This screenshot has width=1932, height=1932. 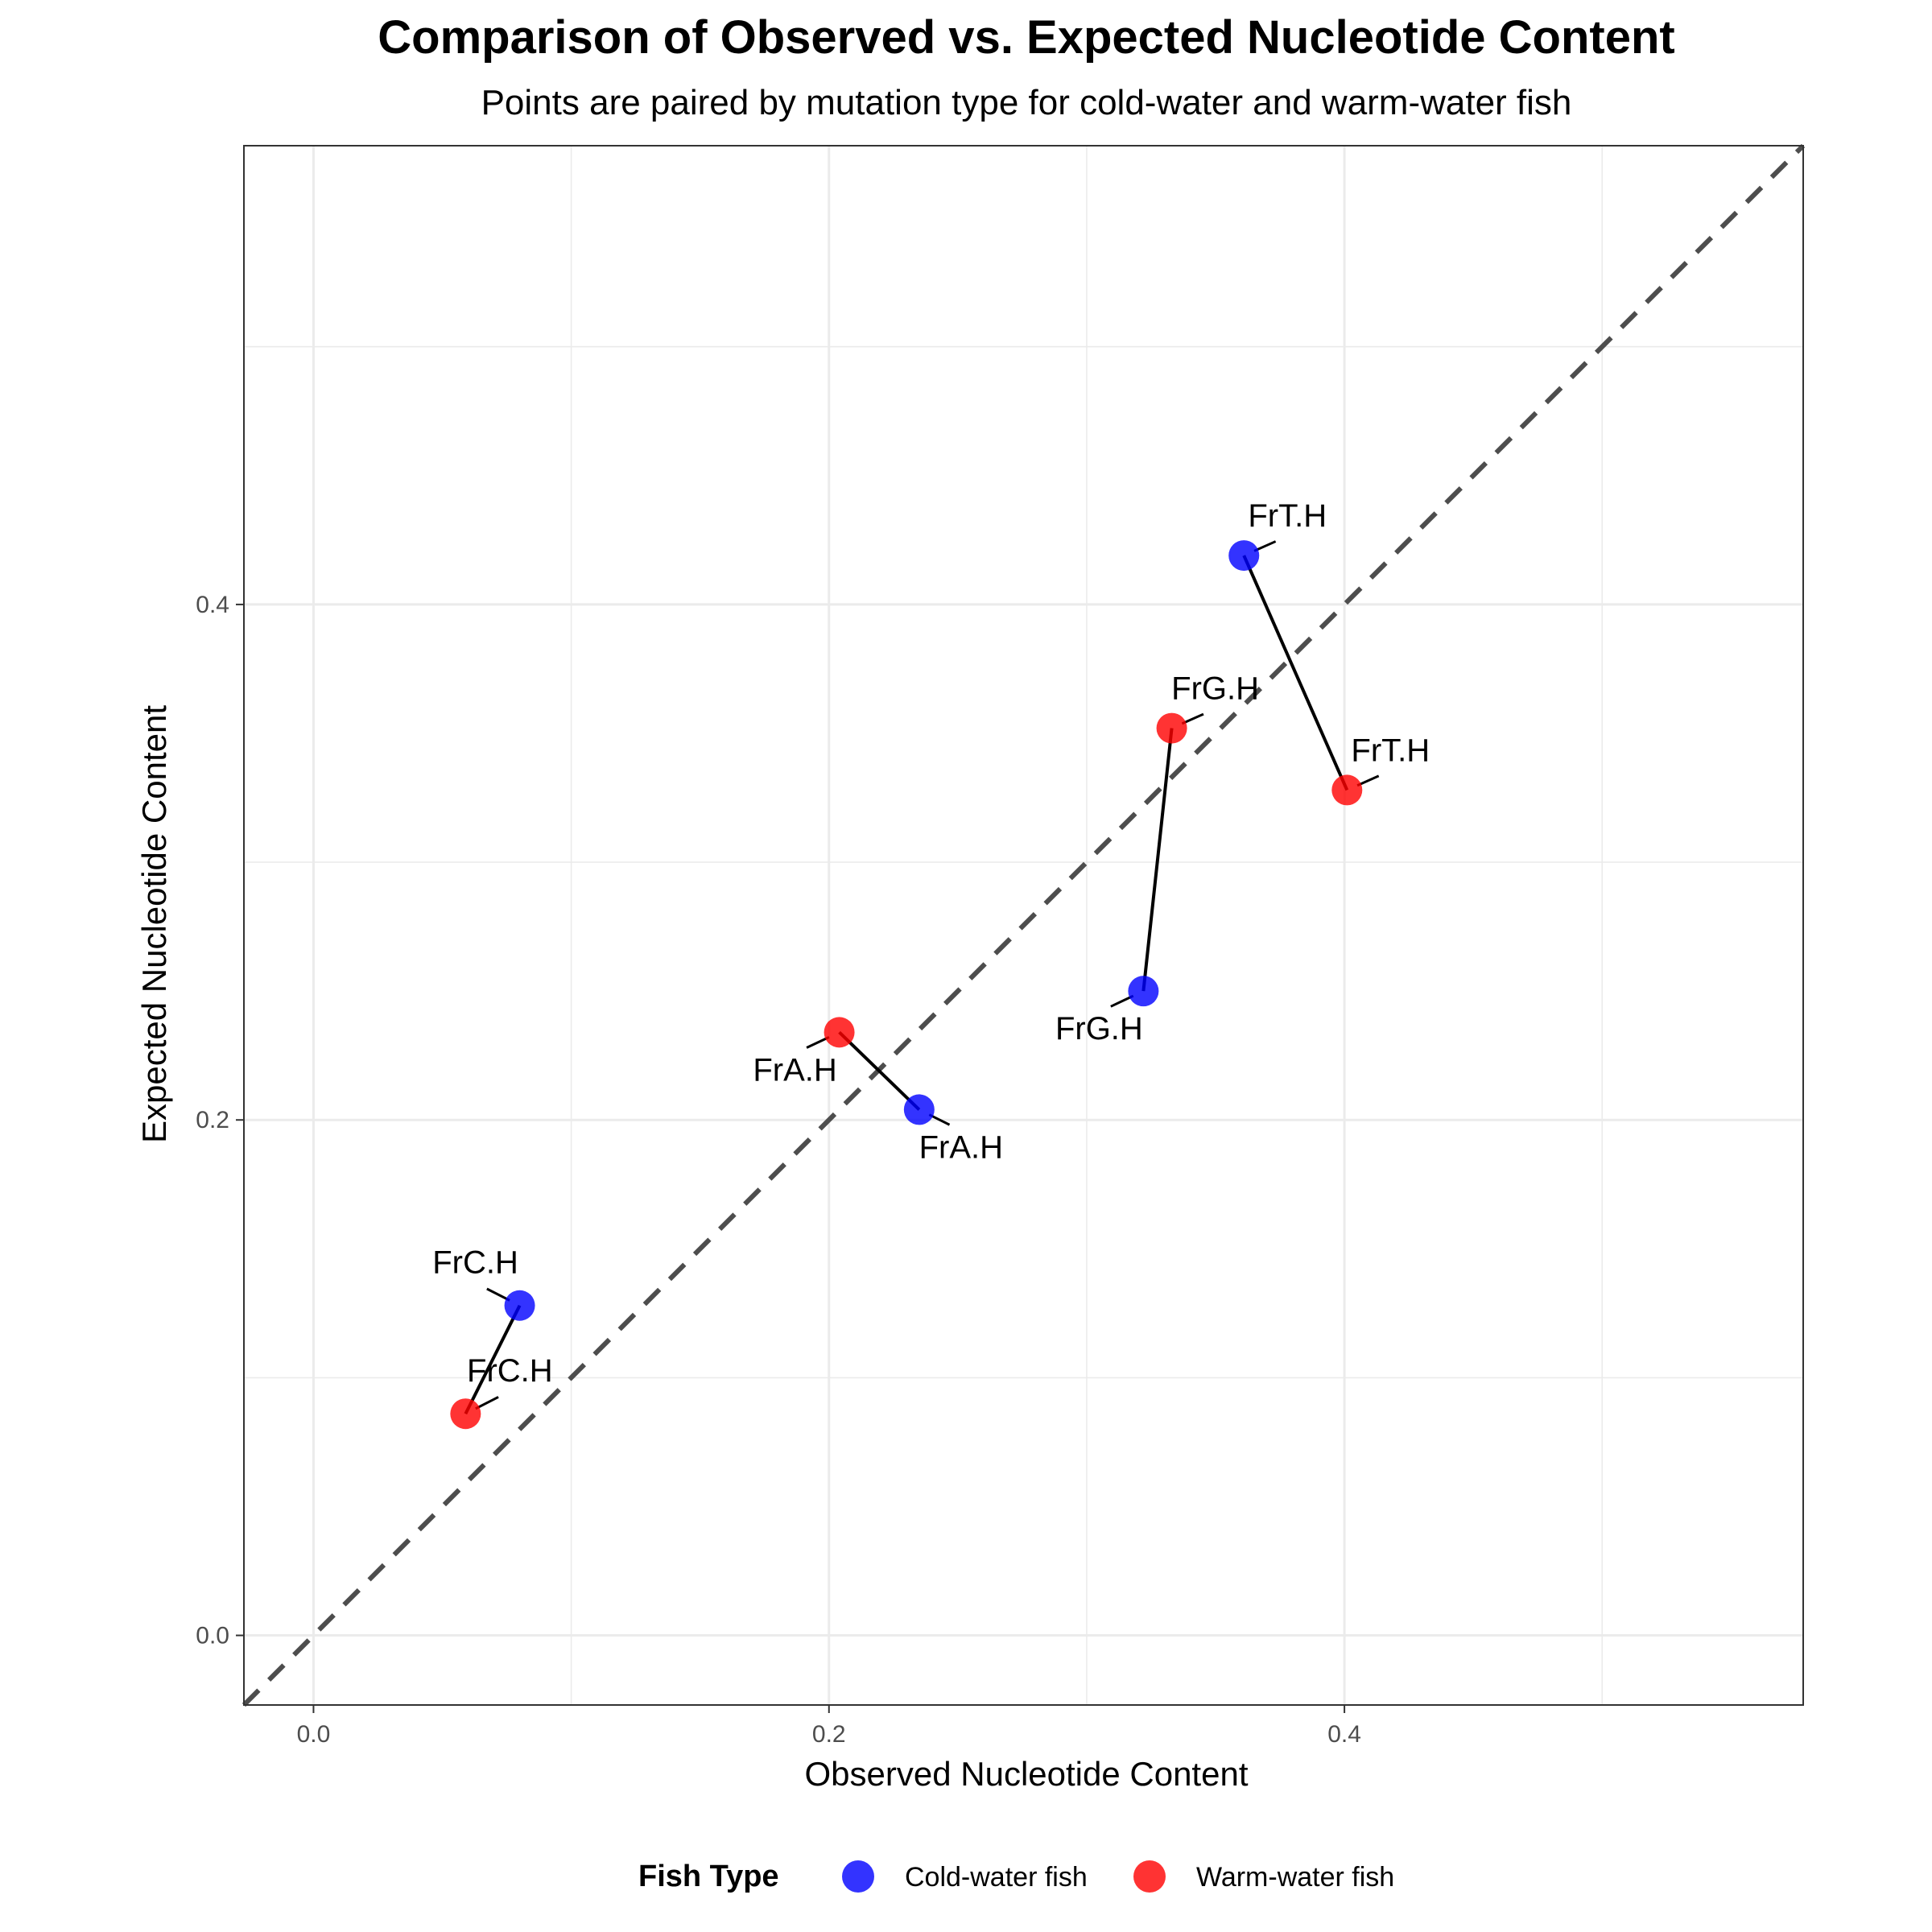 I want to click on point-cold-water-fra-h, so click(x=919, y=1109).